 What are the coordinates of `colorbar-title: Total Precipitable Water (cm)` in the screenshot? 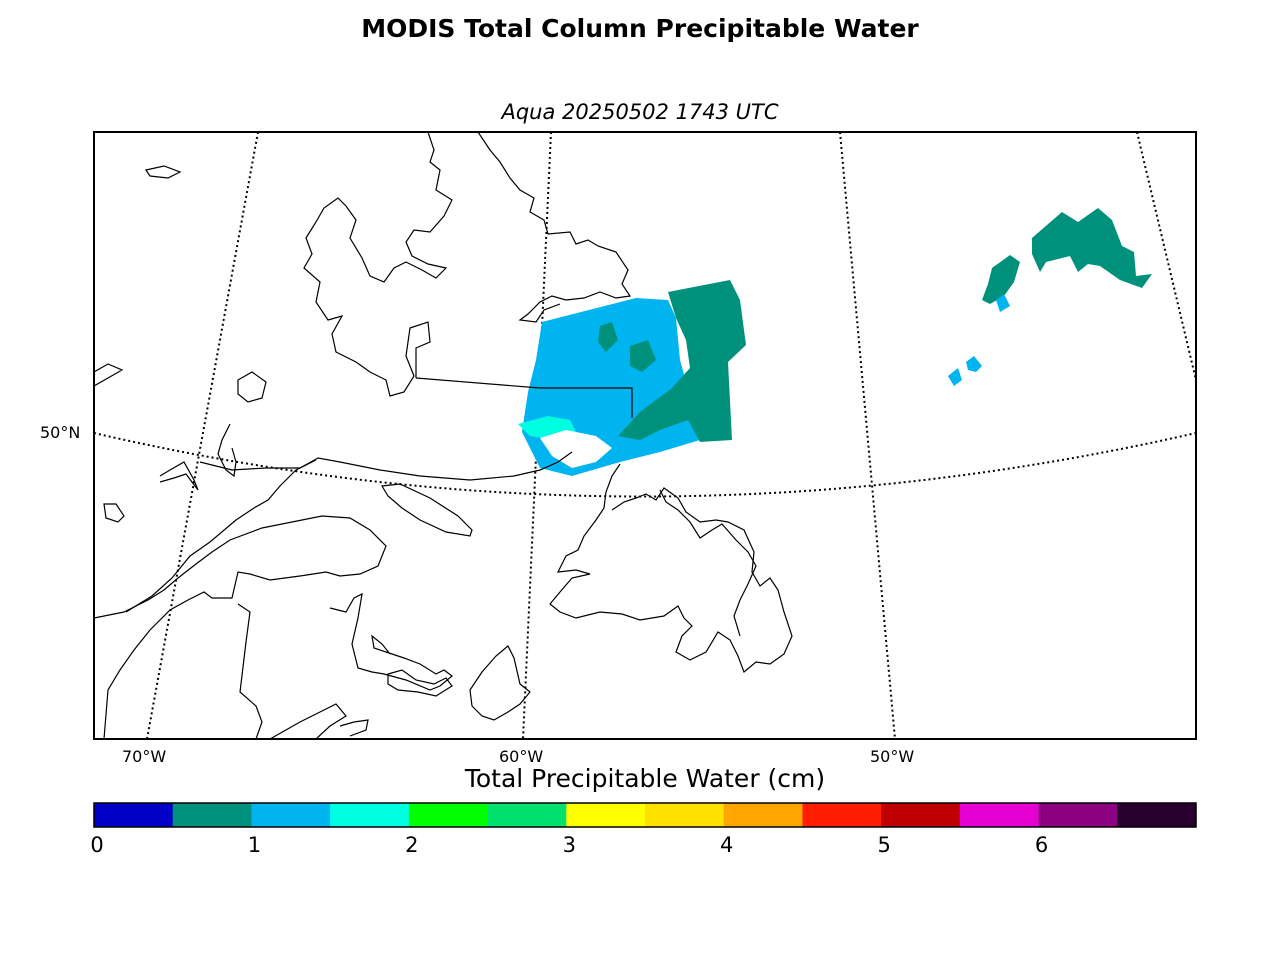 It's located at (645, 778).